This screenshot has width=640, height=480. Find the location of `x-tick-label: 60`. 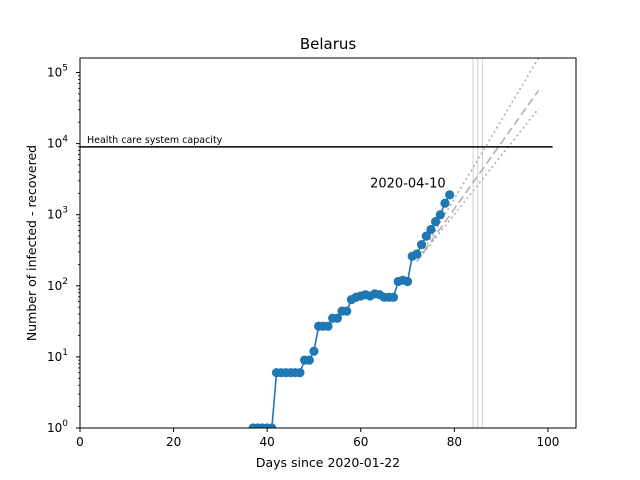

x-tick-label: 60 is located at coordinates (360, 442).